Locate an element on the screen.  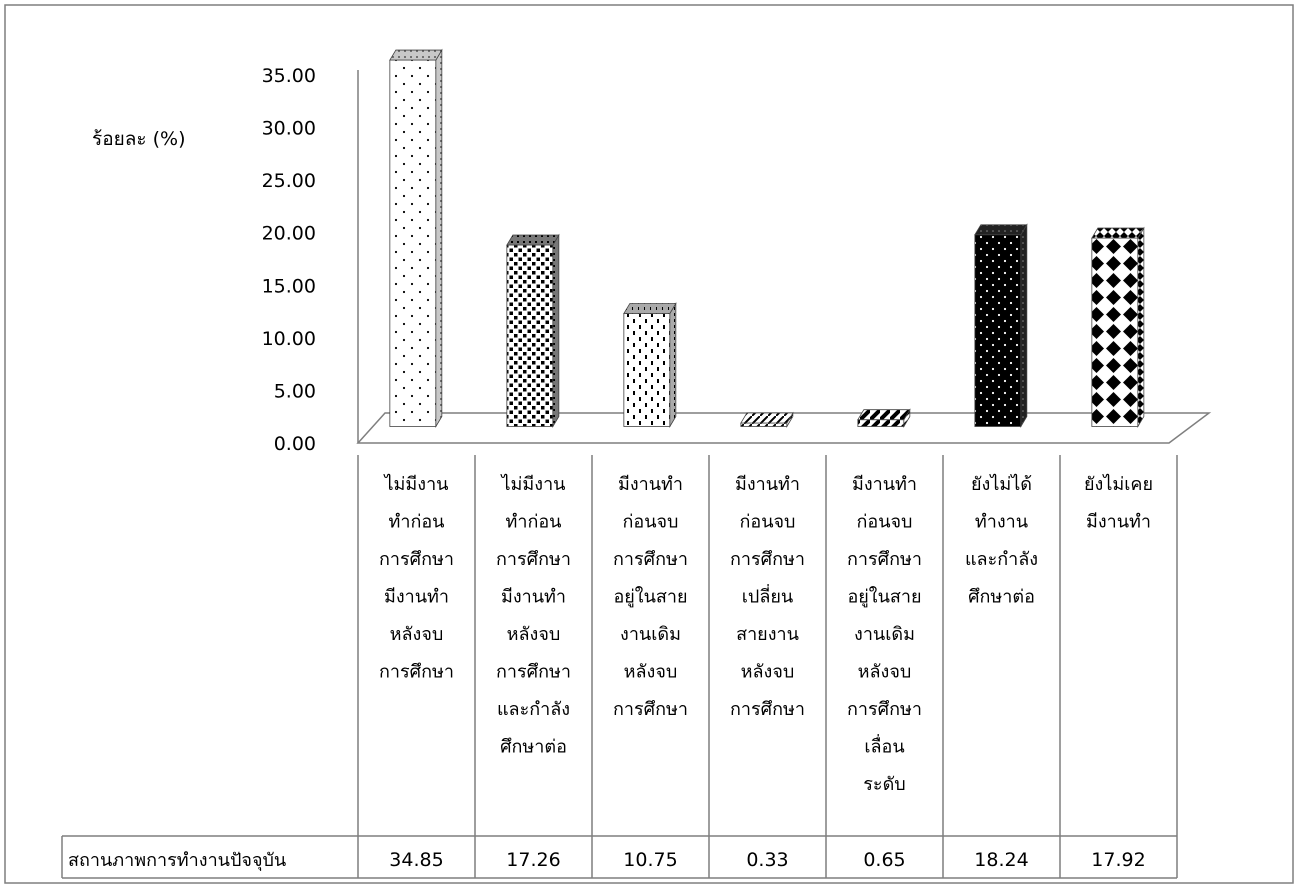
y-tick-labels: 0.00 5.00 10.00 15.00 20.00 25.00 30.00 35.00 is located at coordinates (289, 260).